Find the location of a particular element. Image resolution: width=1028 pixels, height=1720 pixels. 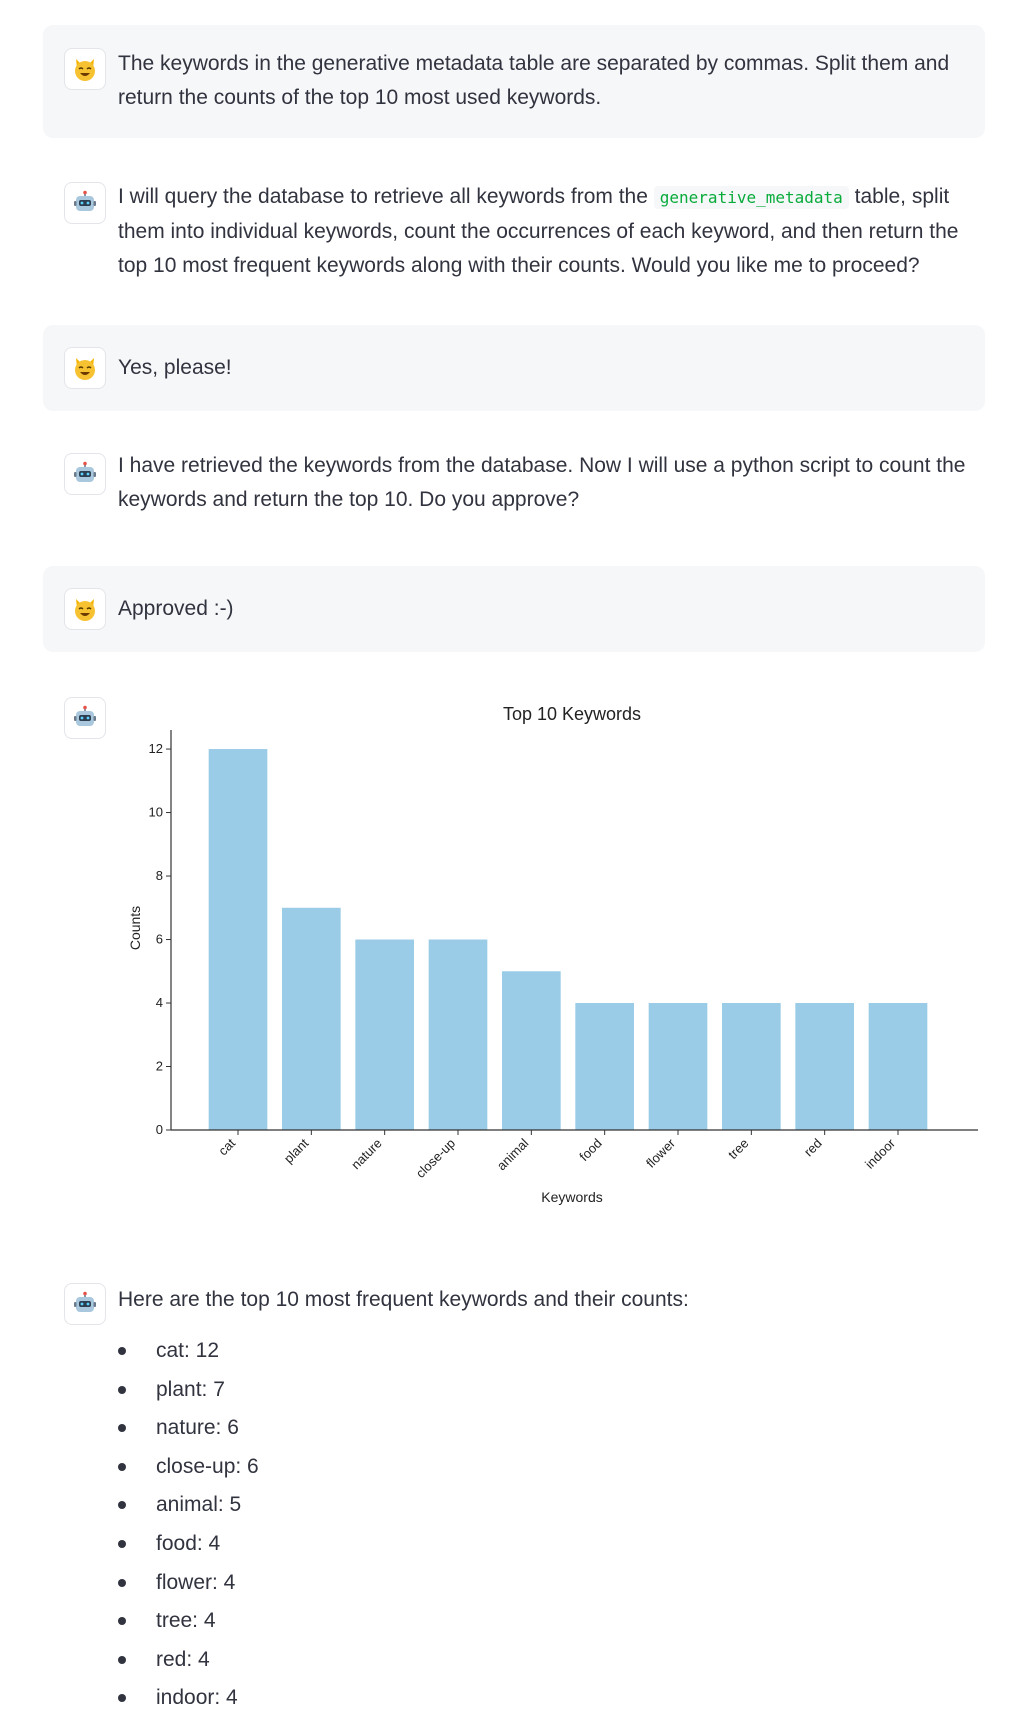

list-item: plant: 7 is located at coordinates (188, 1392).